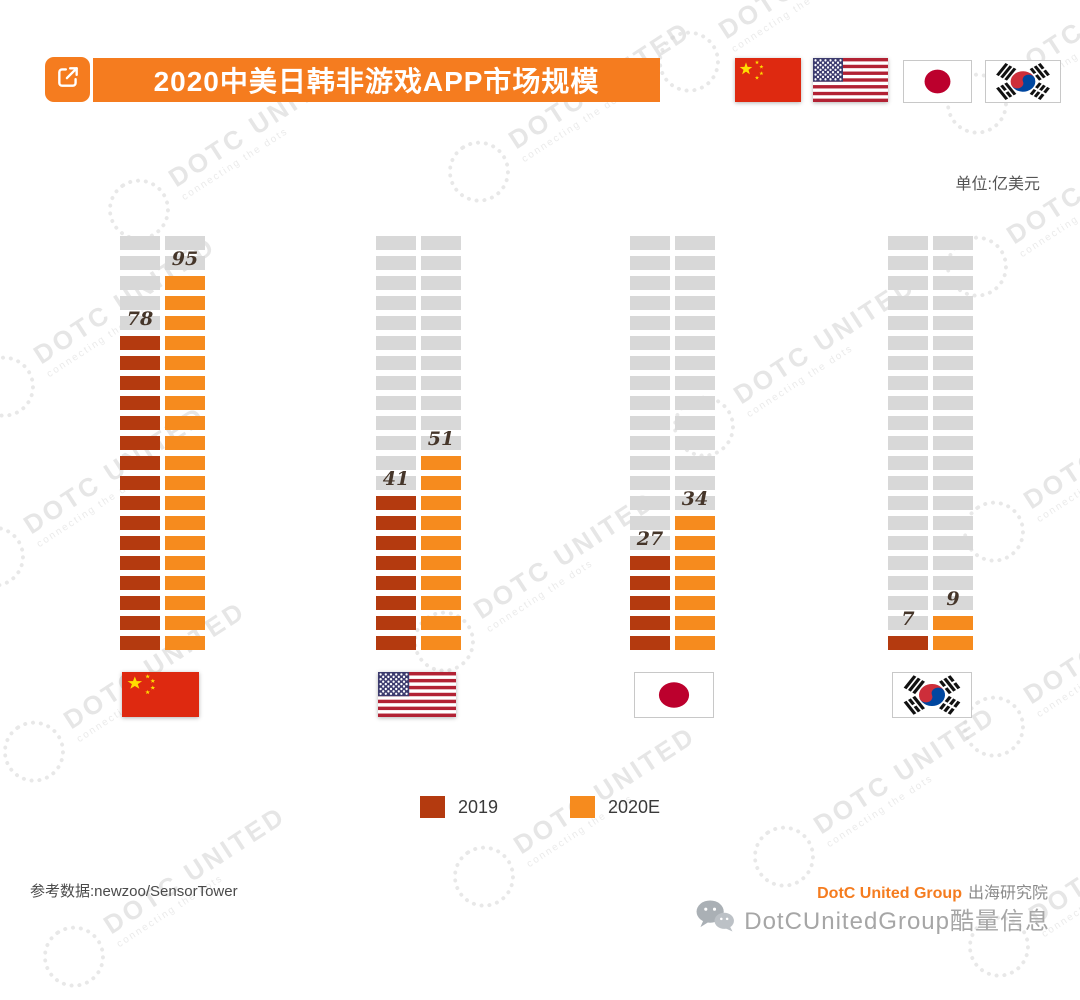  I want to click on category-flag-china-icon, so click(160, 694).